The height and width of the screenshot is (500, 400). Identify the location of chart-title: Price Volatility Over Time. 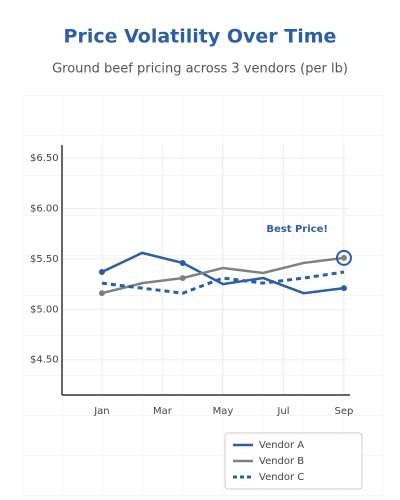
(200, 37).